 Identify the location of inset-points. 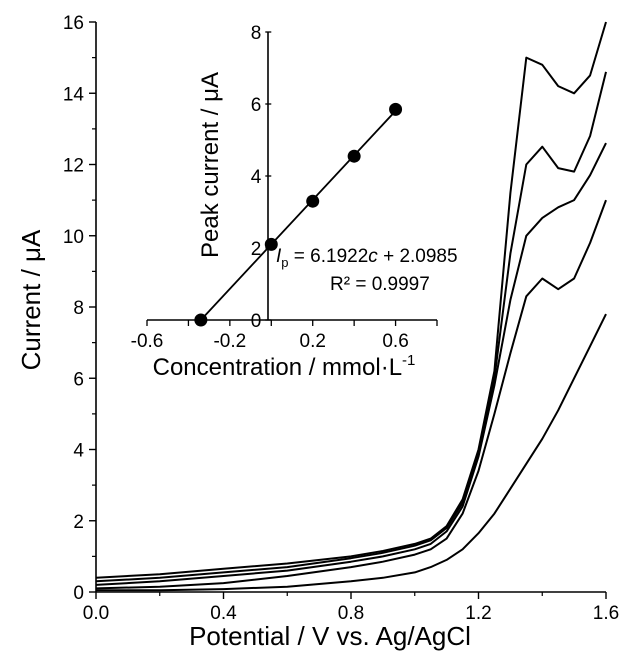
(298, 214).